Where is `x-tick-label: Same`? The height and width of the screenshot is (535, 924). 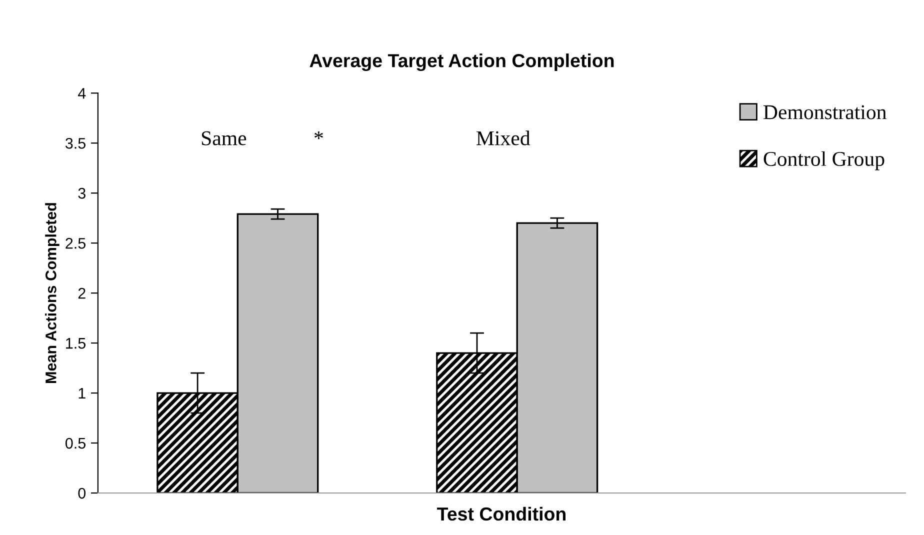 x-tick-label: Same is located at coordinates (224, 138).